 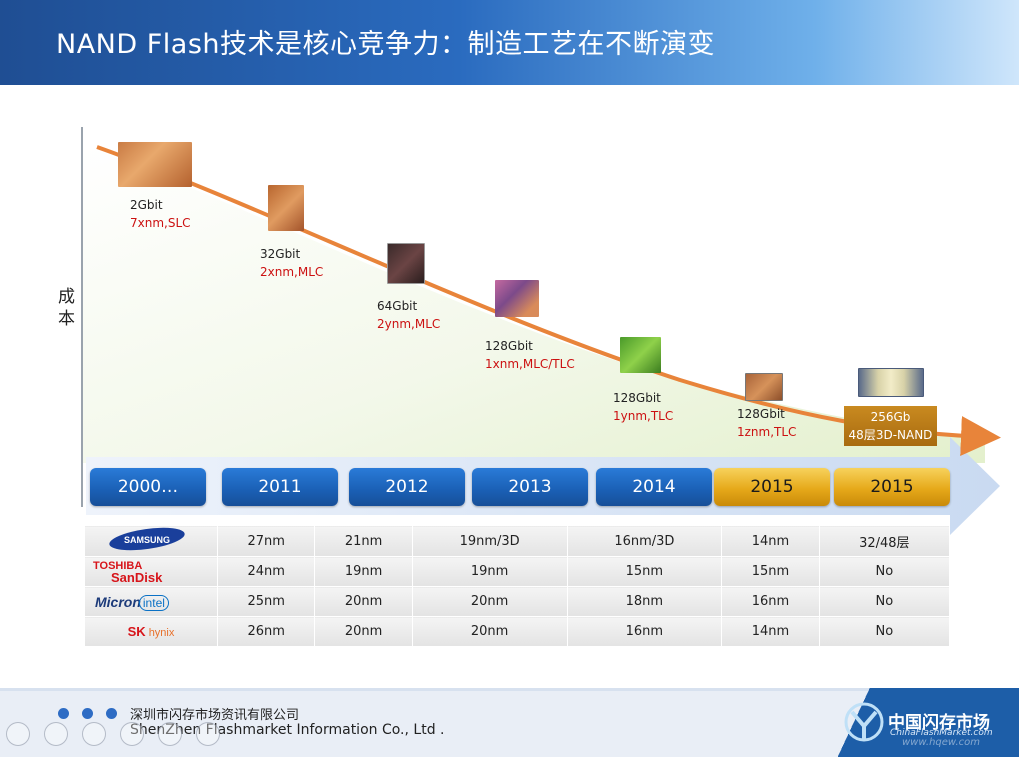 I want to click on milestone-process: 1xnm,MLC/TLC, so click(x=530, y=364).